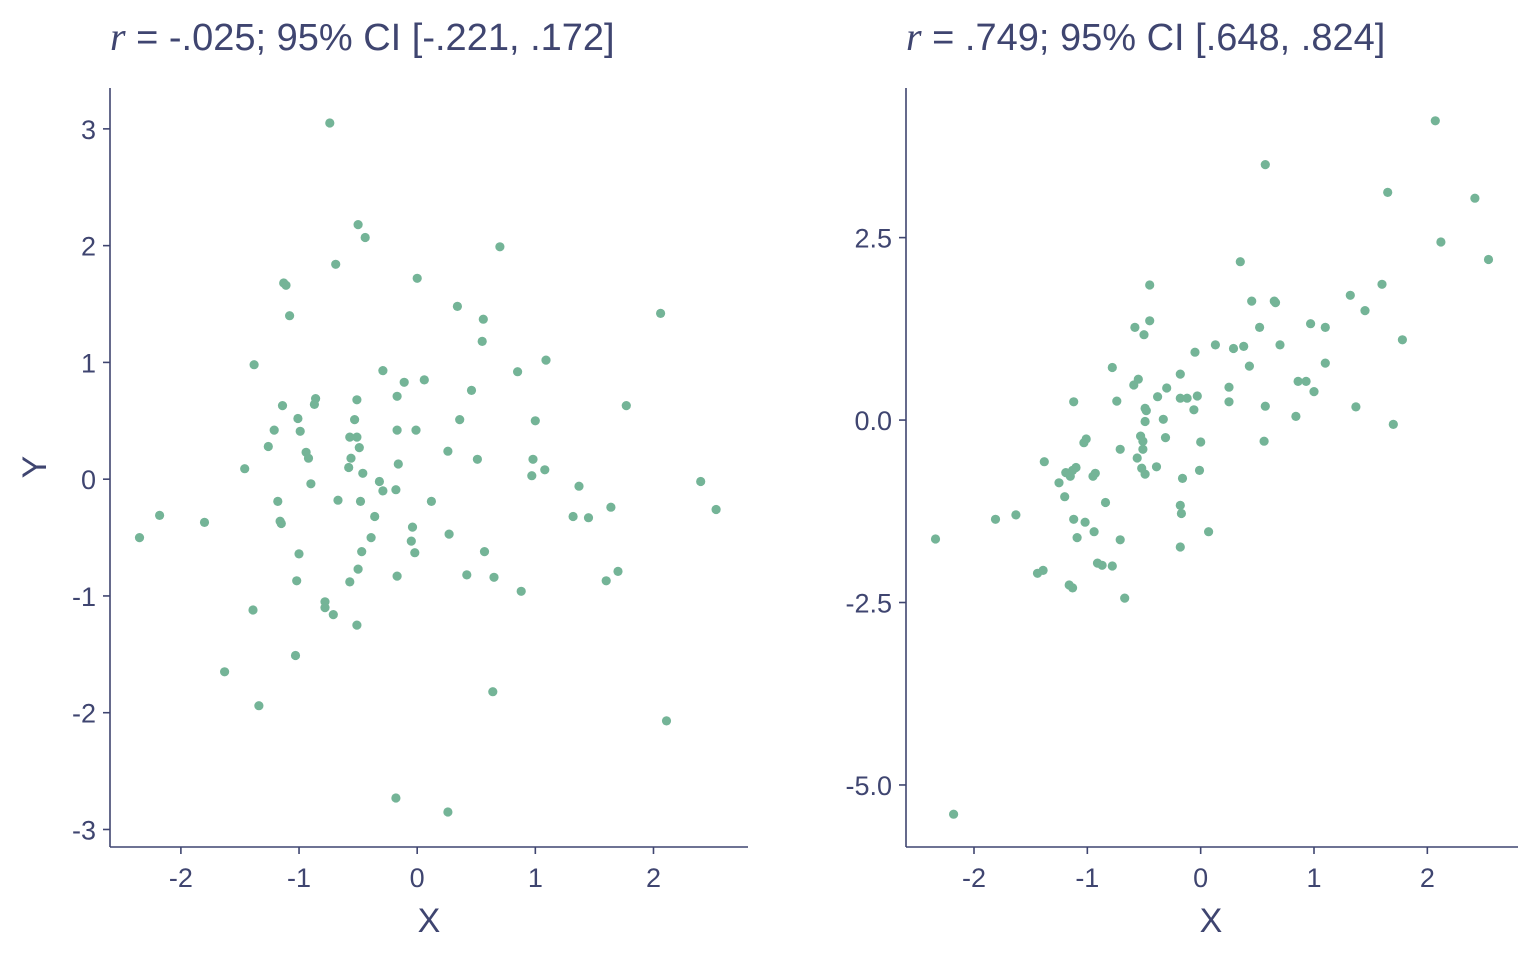  Describe the element at coordinates (868, 786) in the screenshot. I see `right-y-tick-label: -5.0` at that location.